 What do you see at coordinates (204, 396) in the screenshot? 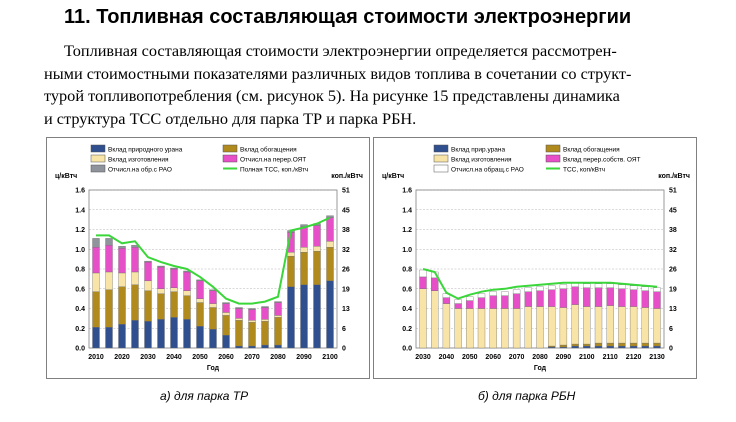
I see `caption-tr: а) для парка ТР` at bounding box center [204, 396].